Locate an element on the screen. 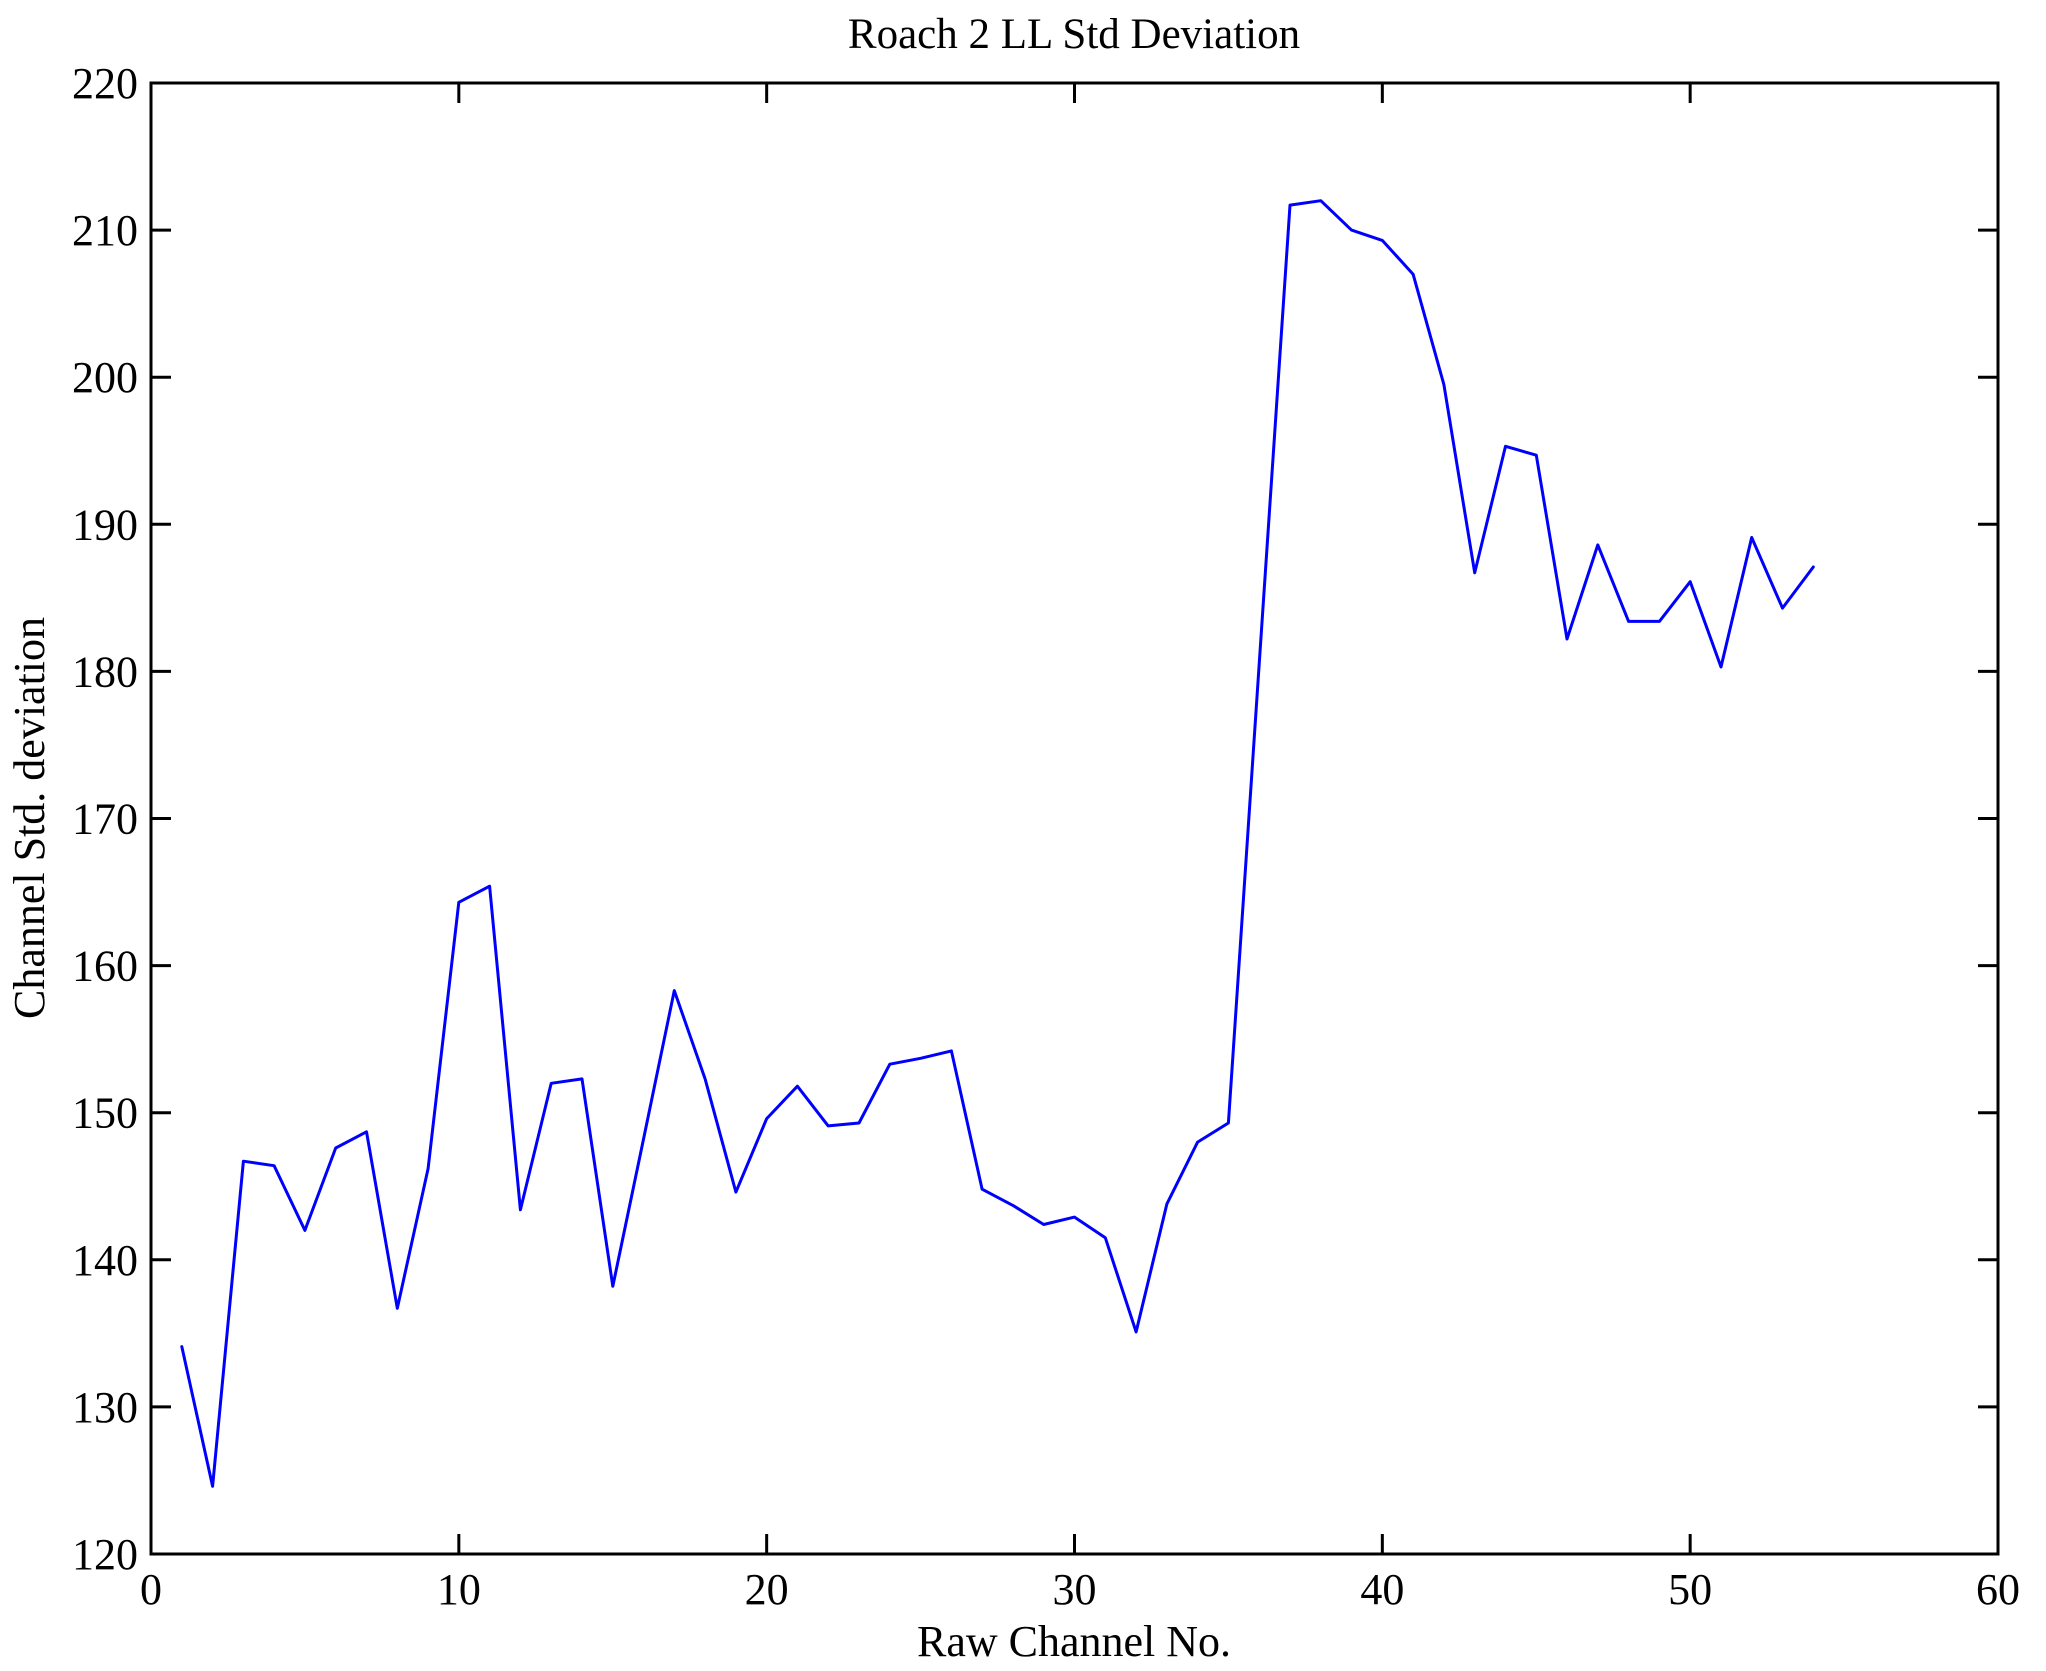  y-tick-label: 170 is located at coordinates (105, 819).